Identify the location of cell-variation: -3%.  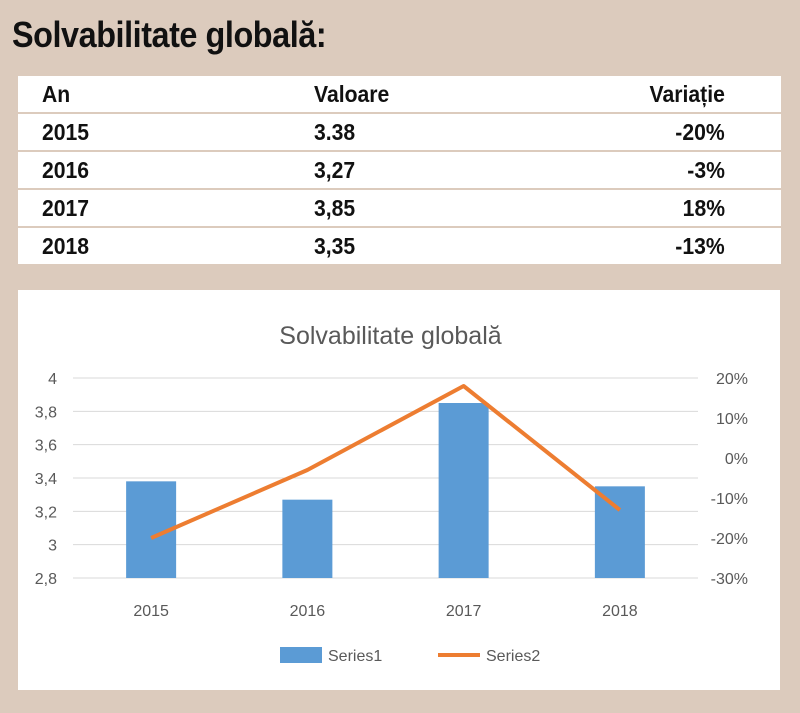
(706, 170).